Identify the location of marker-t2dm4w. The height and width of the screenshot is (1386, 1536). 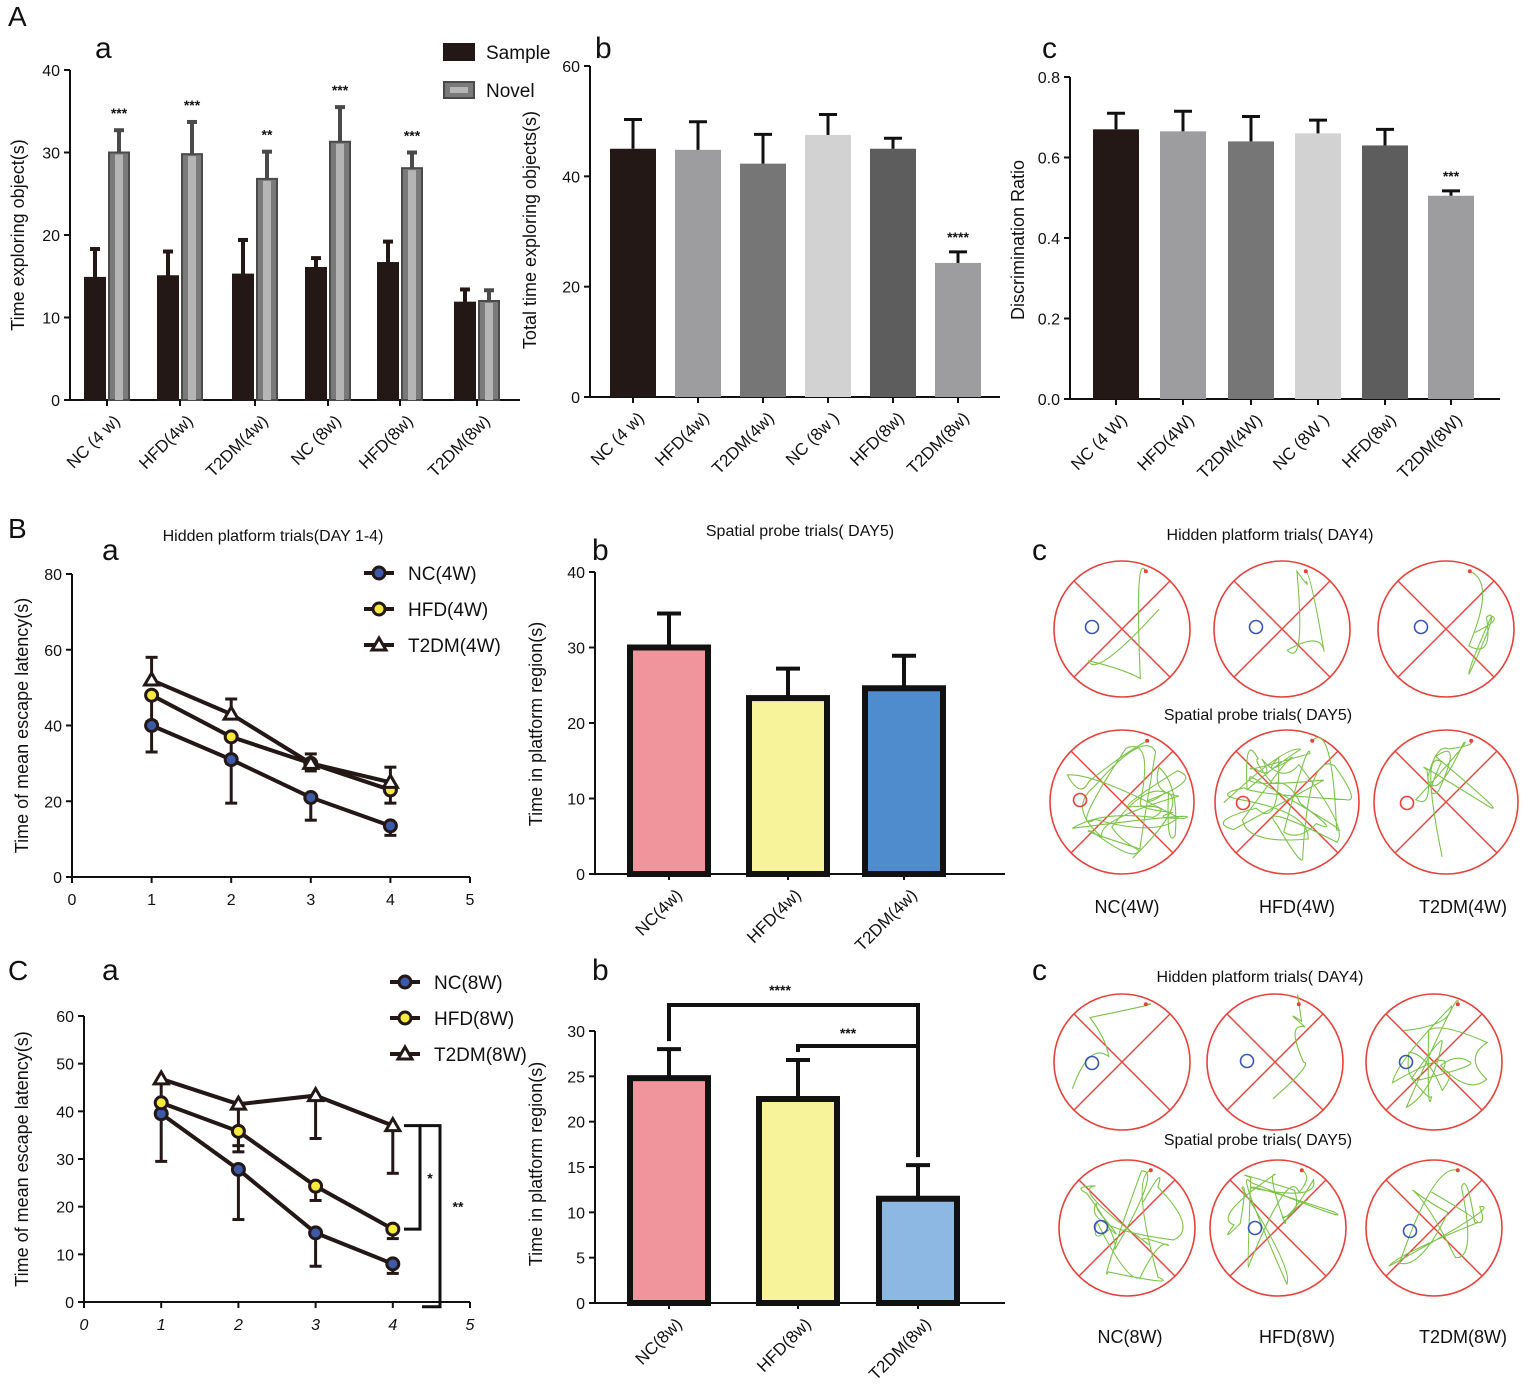
(311, 761).